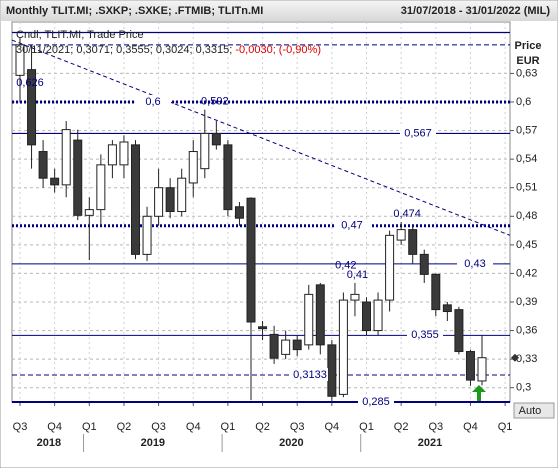 This screenshot has width=558, height=468. I want to click on level-label: 0,6, so click(152, 102).